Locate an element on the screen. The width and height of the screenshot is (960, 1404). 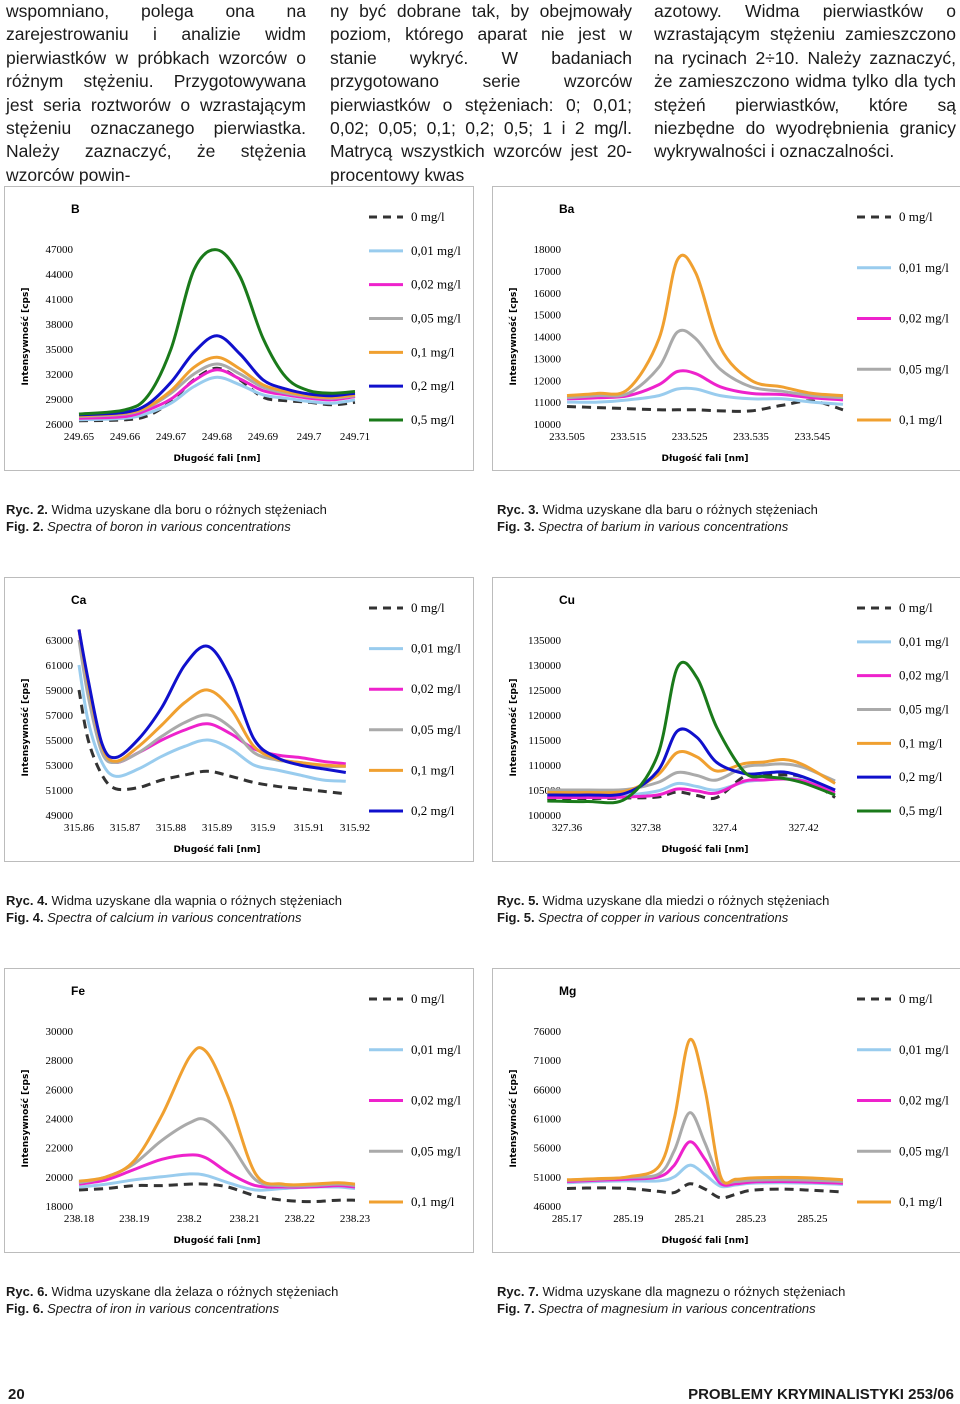
y-tick-label: 44000 is located at coordinates (60, 275).